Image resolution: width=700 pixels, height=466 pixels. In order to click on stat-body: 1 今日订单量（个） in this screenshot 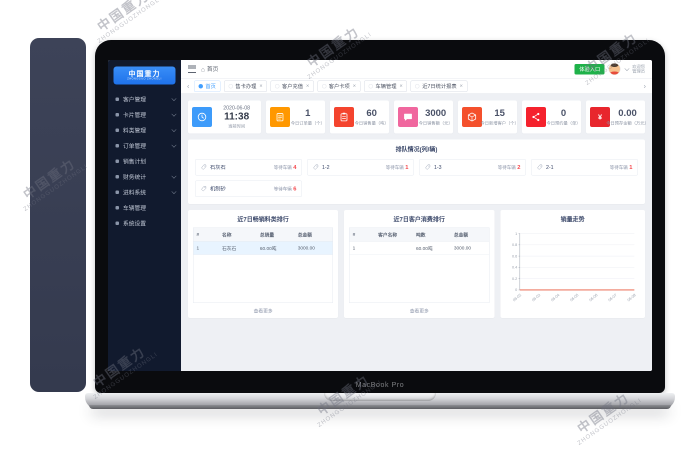, I will do `click(308, 117)`.